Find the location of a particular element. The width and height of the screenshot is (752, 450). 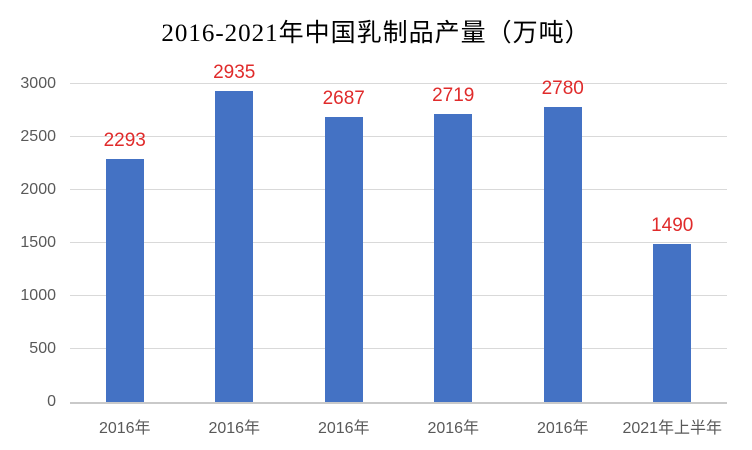

bar-value-label: 2293 is located at coordinates (124, 140).